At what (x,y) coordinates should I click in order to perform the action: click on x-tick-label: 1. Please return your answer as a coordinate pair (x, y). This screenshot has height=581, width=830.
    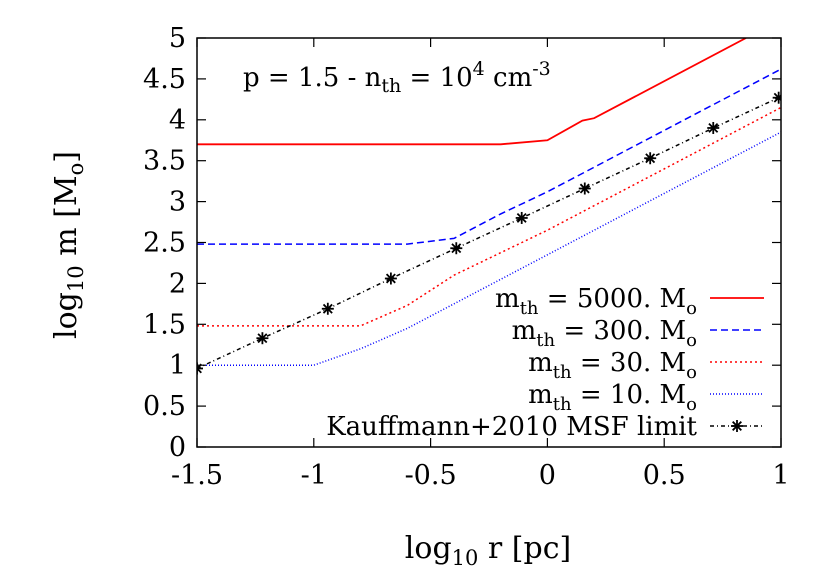
    Looking at the image, I should click on (780, 475).